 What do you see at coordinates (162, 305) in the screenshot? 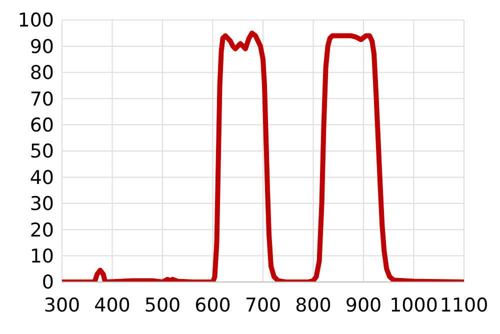
I see `x-tick-label: 500` at bounding box center [162, 305].